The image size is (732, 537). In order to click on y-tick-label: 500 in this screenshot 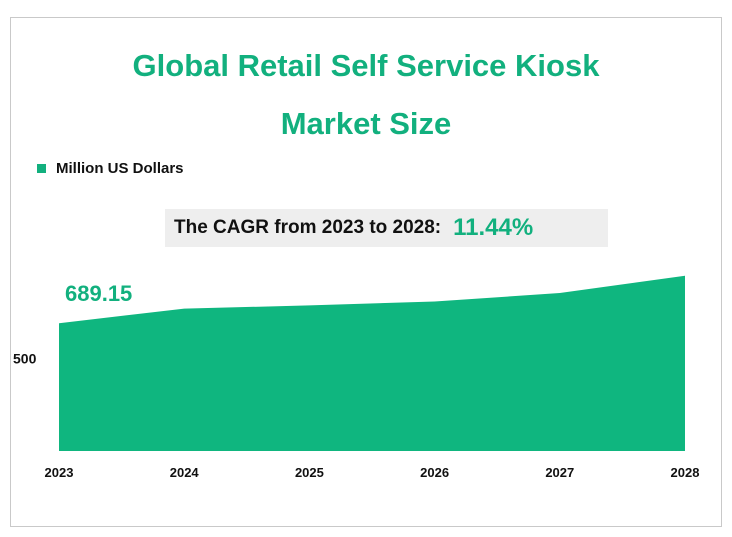, I will do `click(25, 358)`.